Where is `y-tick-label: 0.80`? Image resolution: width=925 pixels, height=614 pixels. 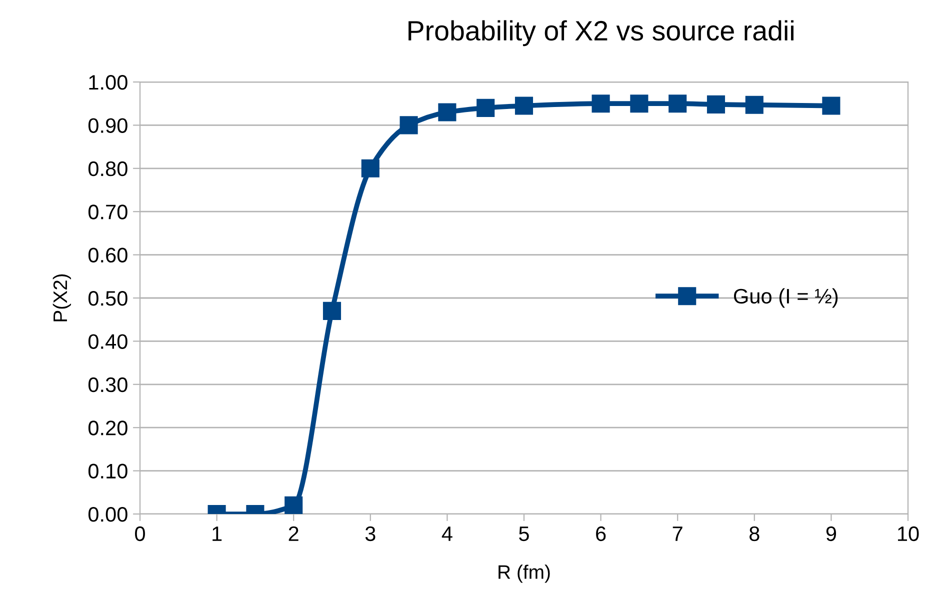 y-tick-label: 0.80 is located at coordinates (108, 168).